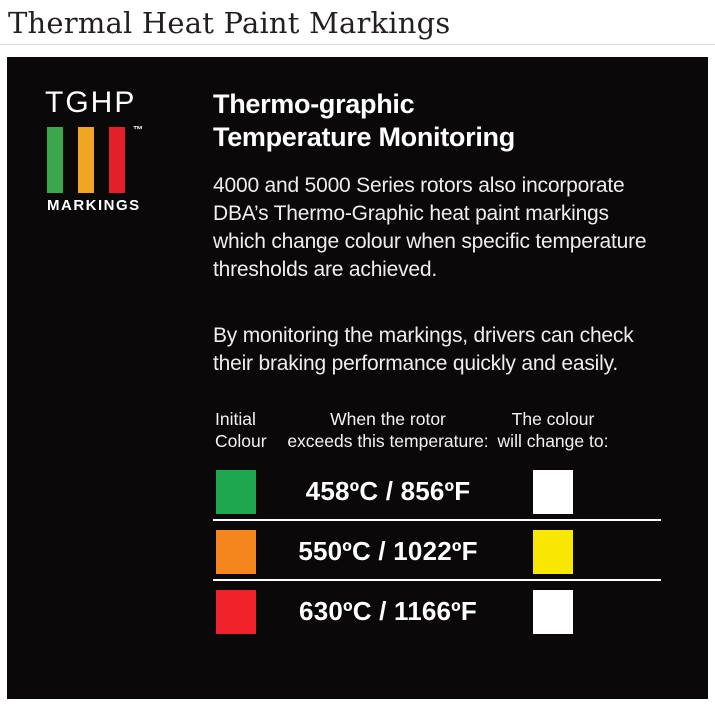  I want to click on table-row: 630ºC / 1166ºF, so click(437, 612).